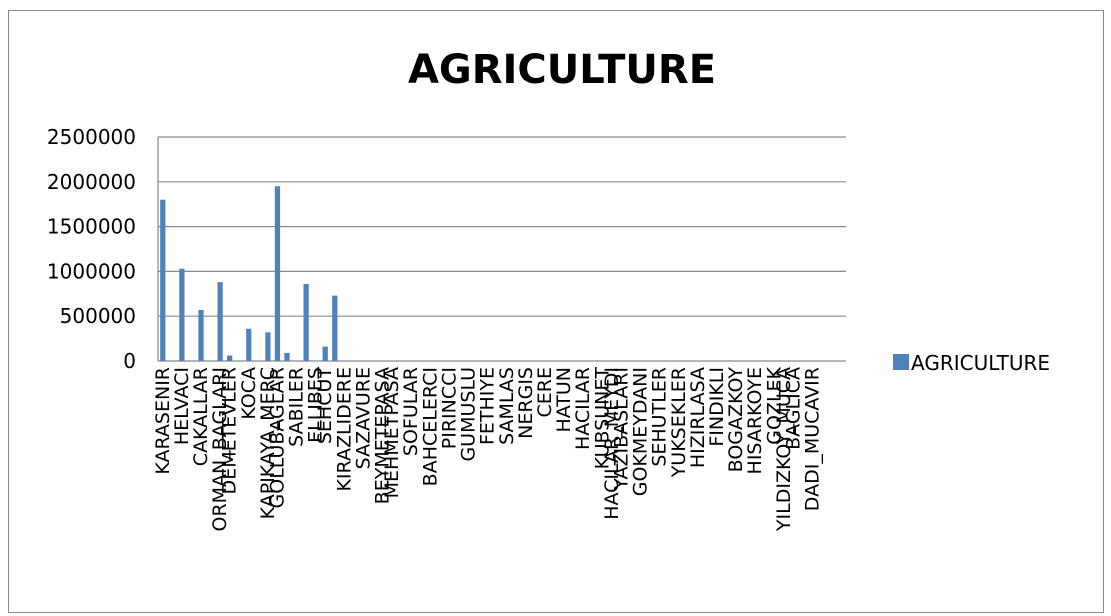 This screenshot has height=616, width=1111. I want to click on legend-swatch, so click(901, 362).